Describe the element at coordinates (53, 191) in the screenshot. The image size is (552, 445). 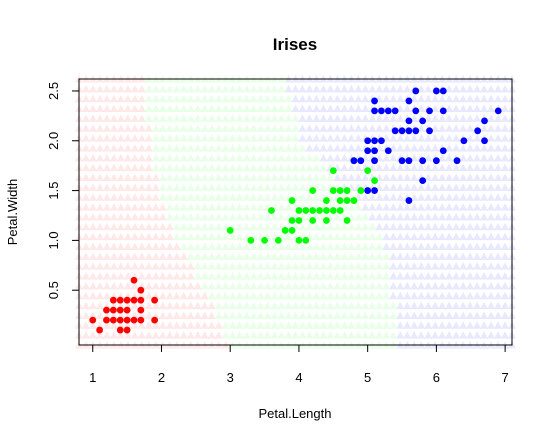
I see `y-tick-label: 1.5` at that location.